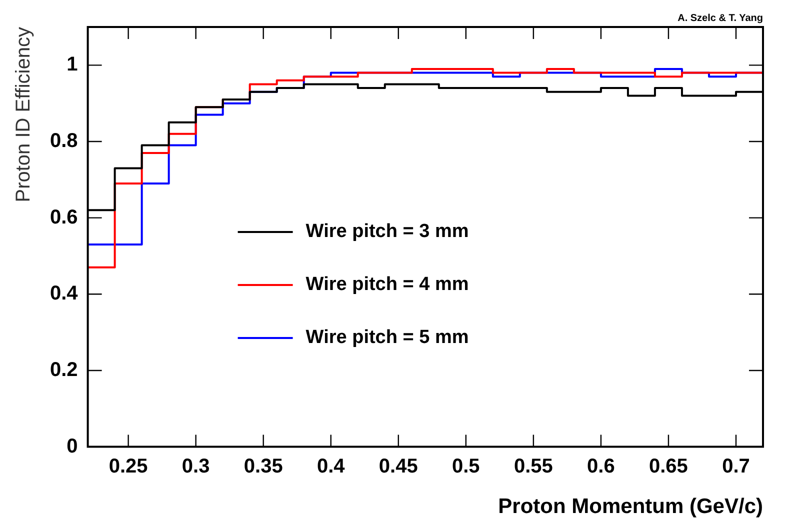 The image size is (785, 526). What do you see at coordinates (64, 217) in the screenshot?
I see `y-tick-label: 0.6` at bounding box center [64, 217].